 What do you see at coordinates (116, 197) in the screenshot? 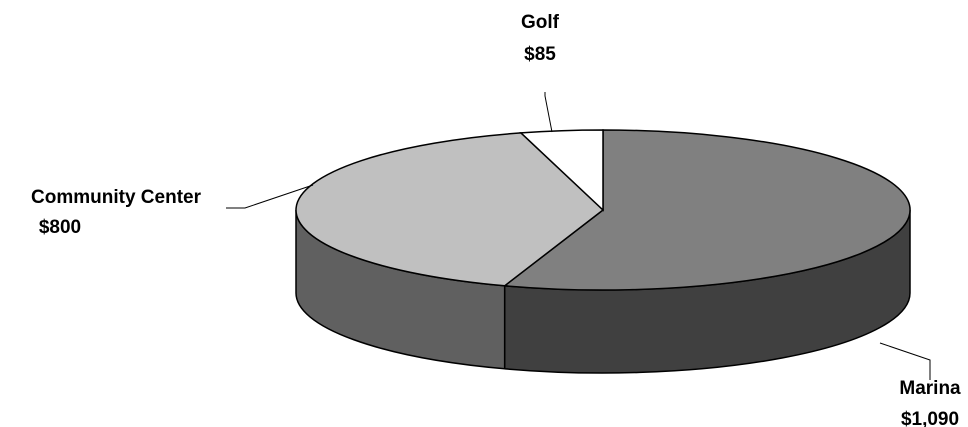
I see `slice-label-community-center: Community Center` at bounding box center [116, 197].